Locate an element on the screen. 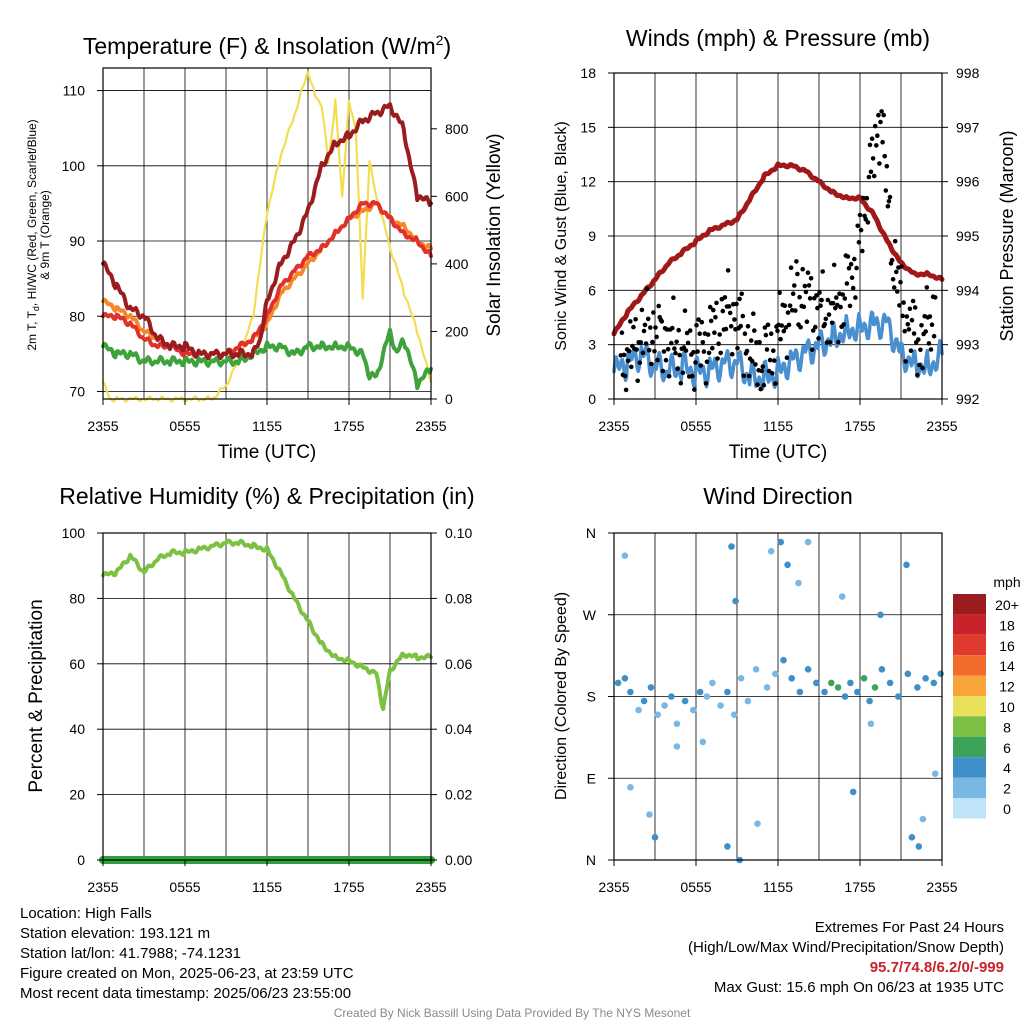 The image size is (1024, 1024). y-tick-label-left: 70 is located at coordinates (77, 391).